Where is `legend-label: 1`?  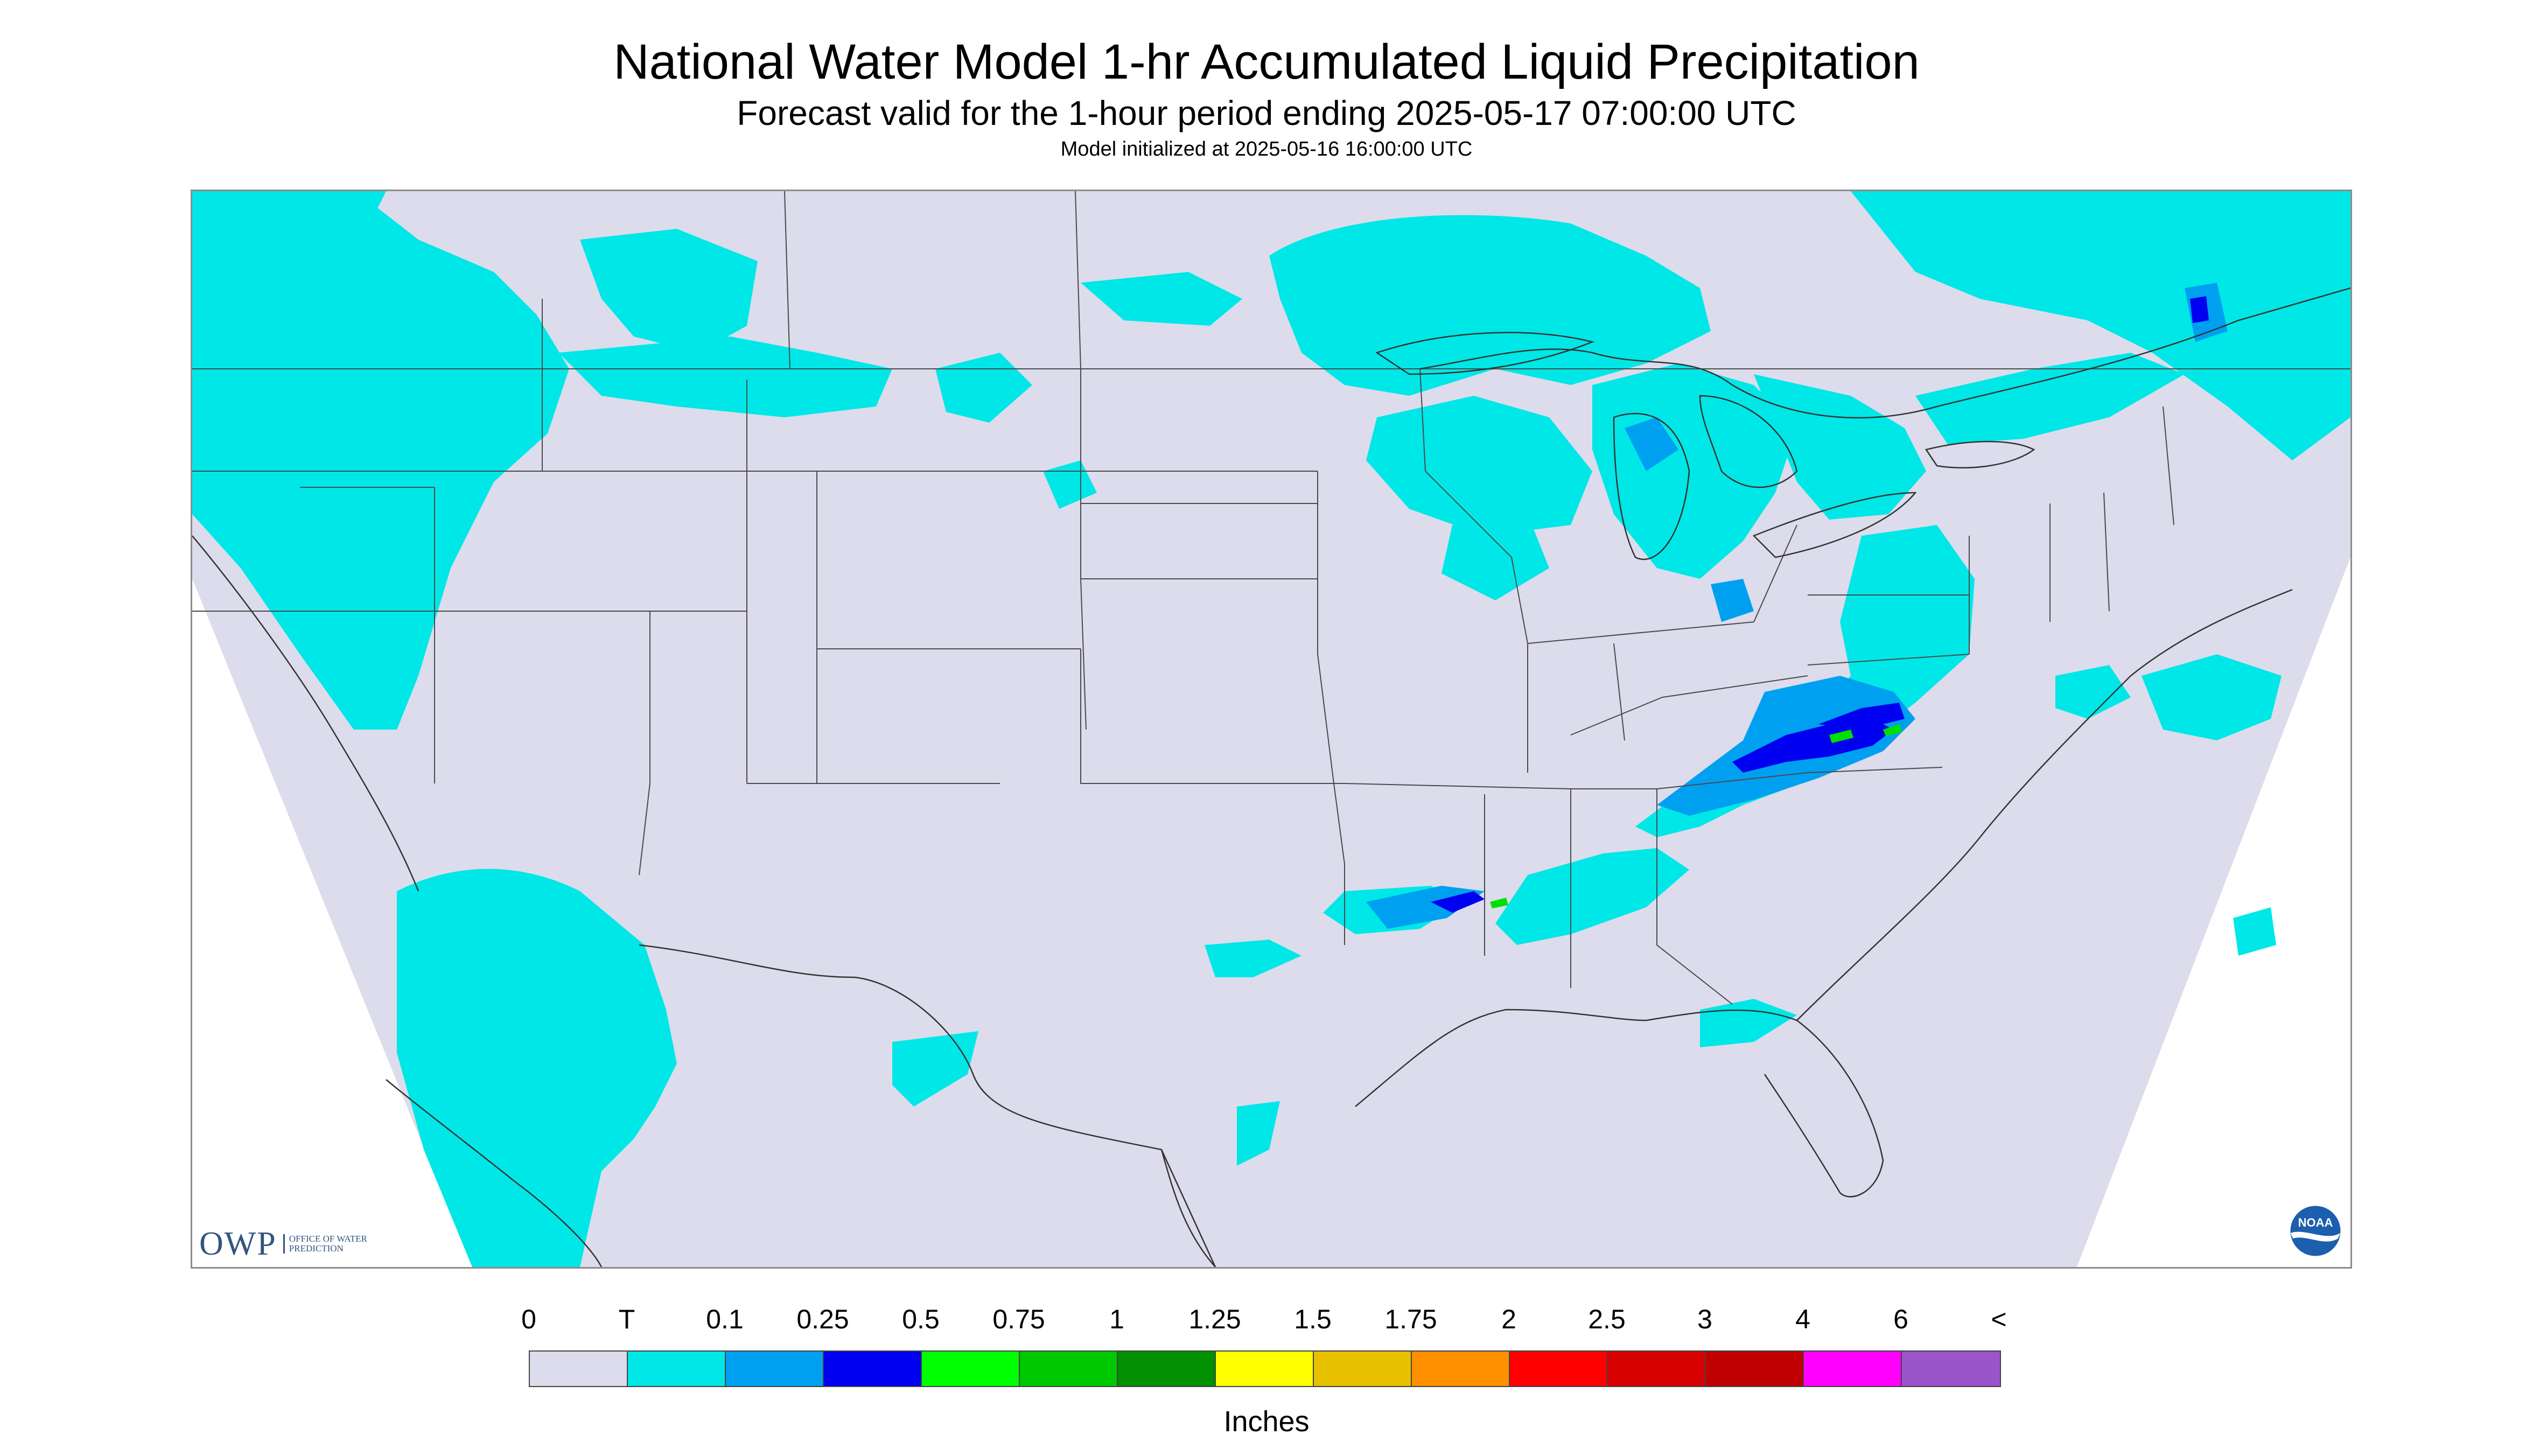 legend-label: 1 is located at coordinates (1117, 1319).